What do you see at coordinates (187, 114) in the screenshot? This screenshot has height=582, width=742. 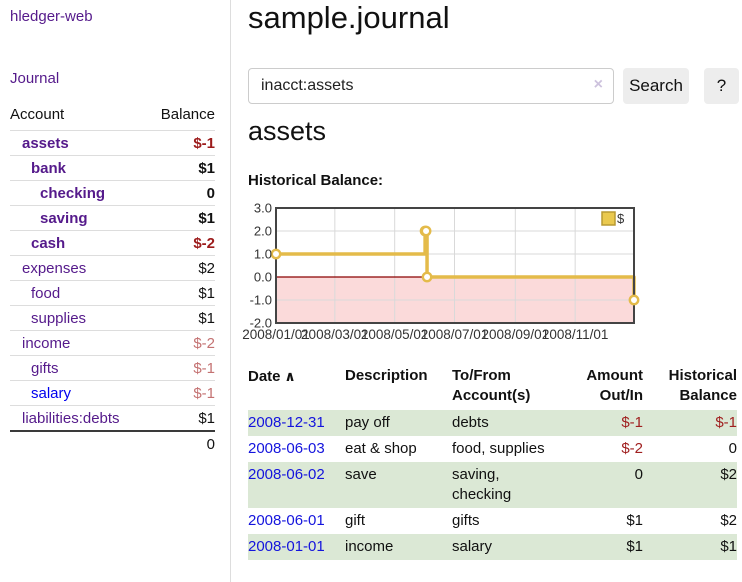 I see `accounts-header-balance: Balance` at bounding box center [187, 114].